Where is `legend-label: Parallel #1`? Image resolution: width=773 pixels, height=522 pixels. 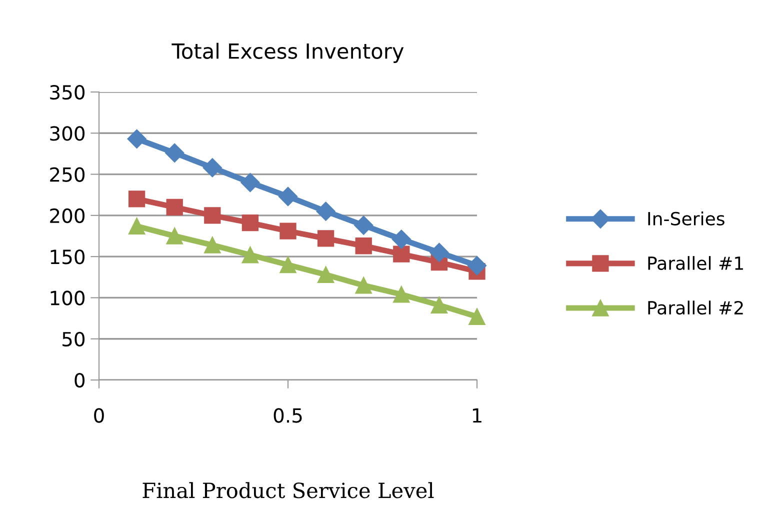
legend-label: Parallel #1 is located at coordinates (695, 263).